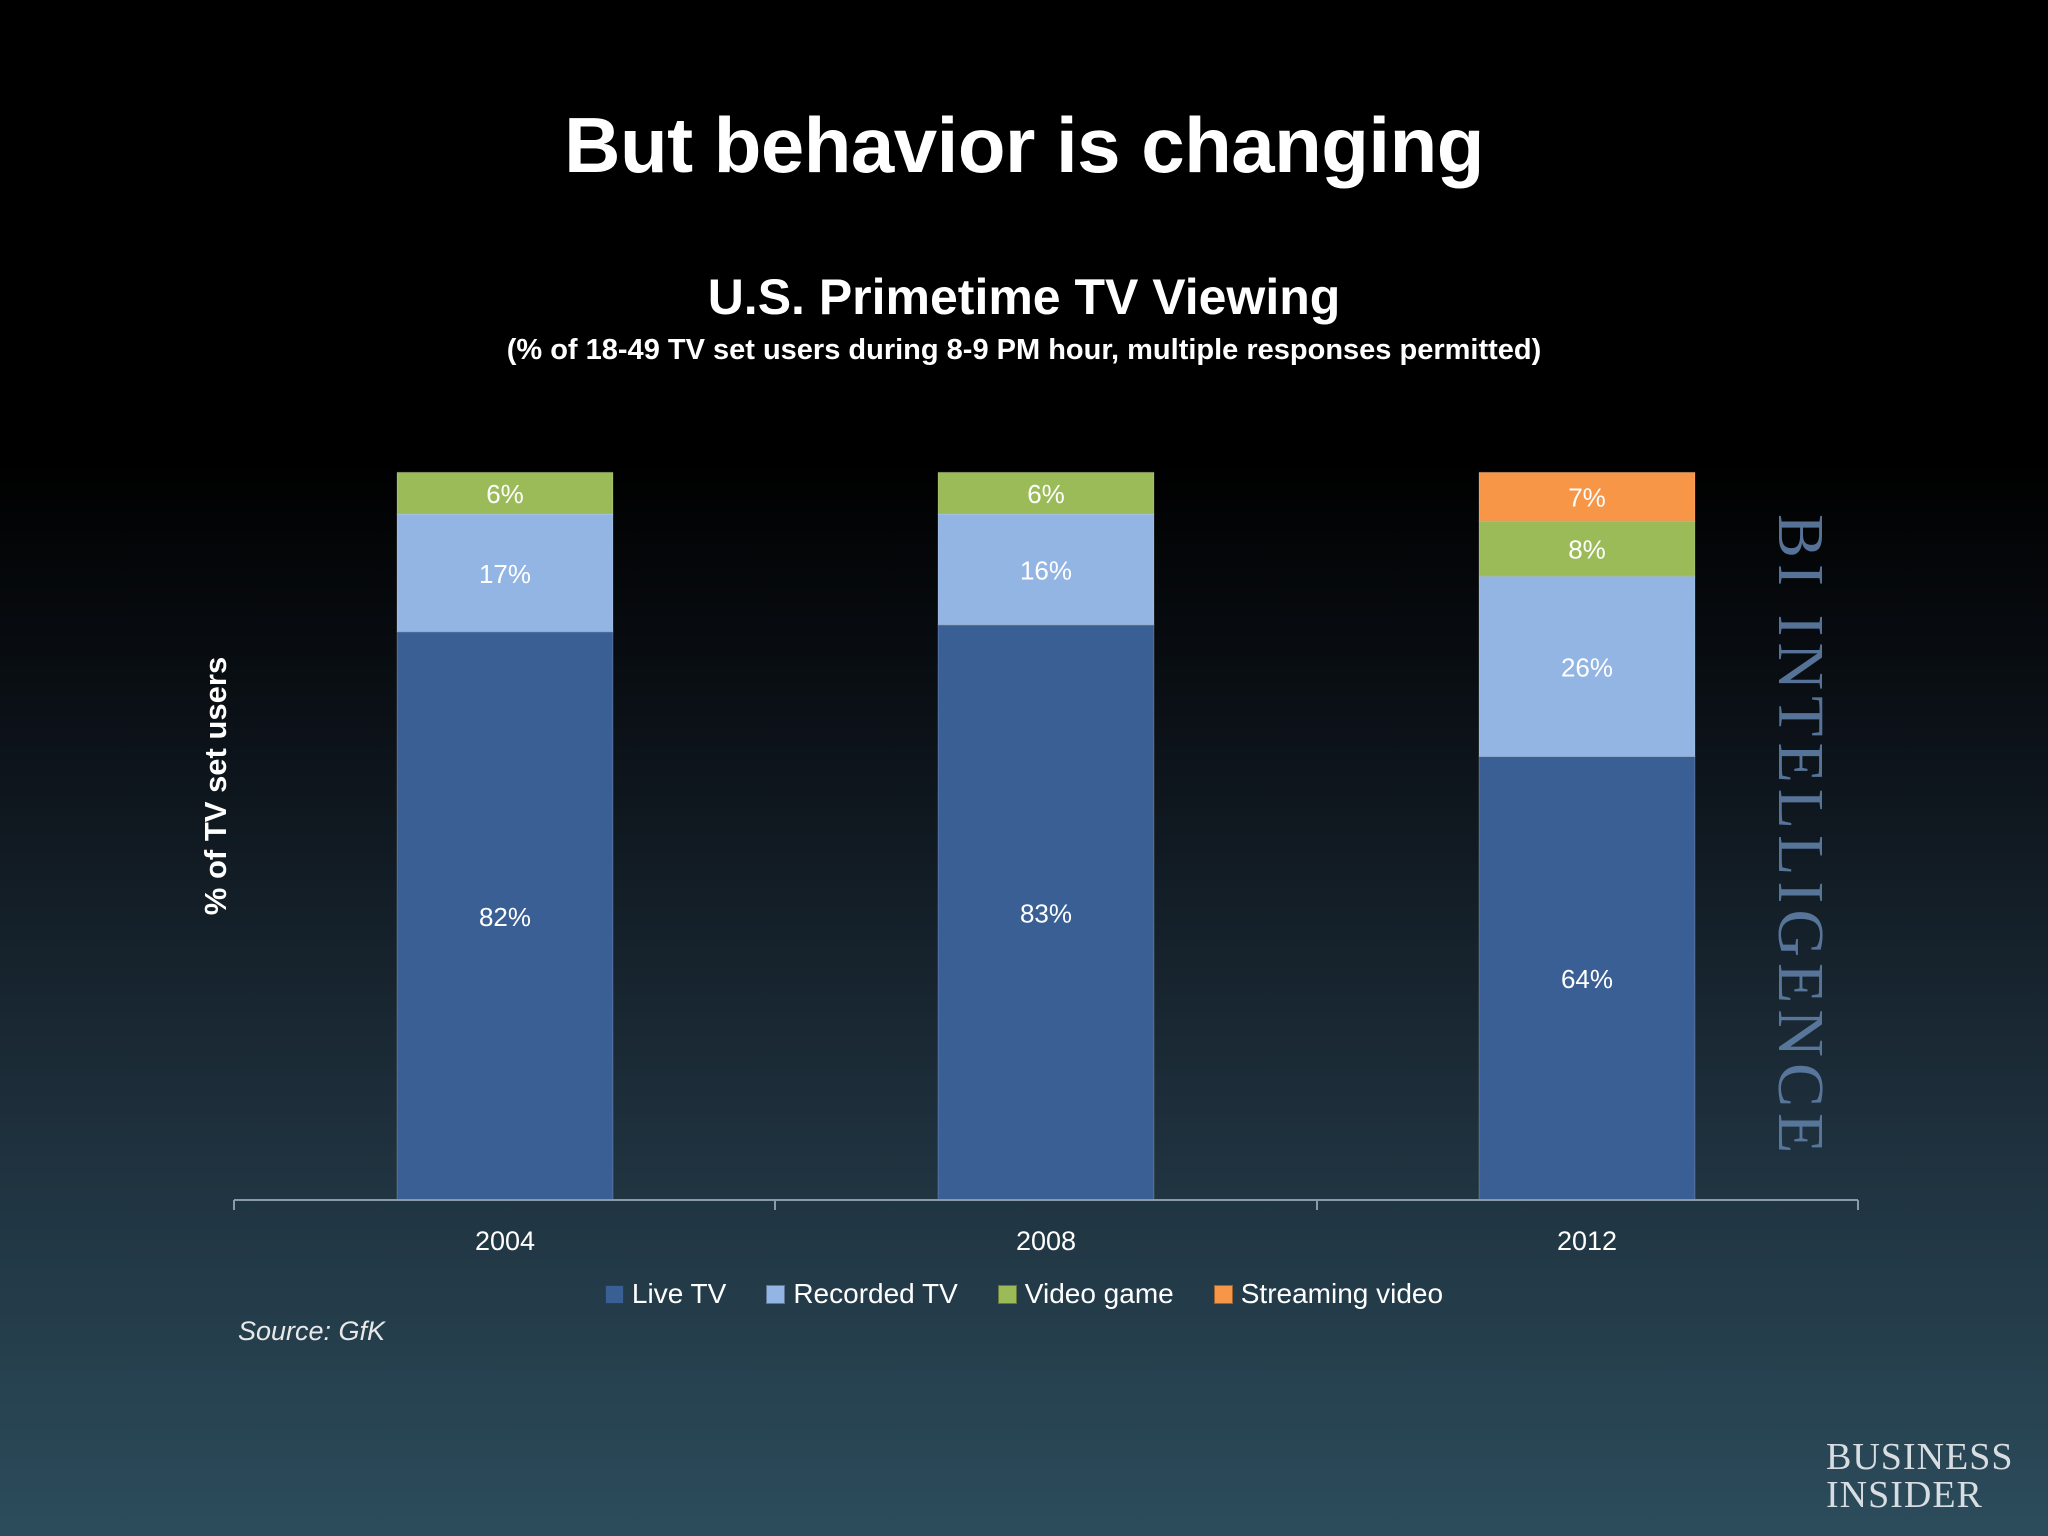 The height and width of the screenshot is (1536, 2048). I want to click on x-tick-label-2004: 2004, so click(505, 1241).